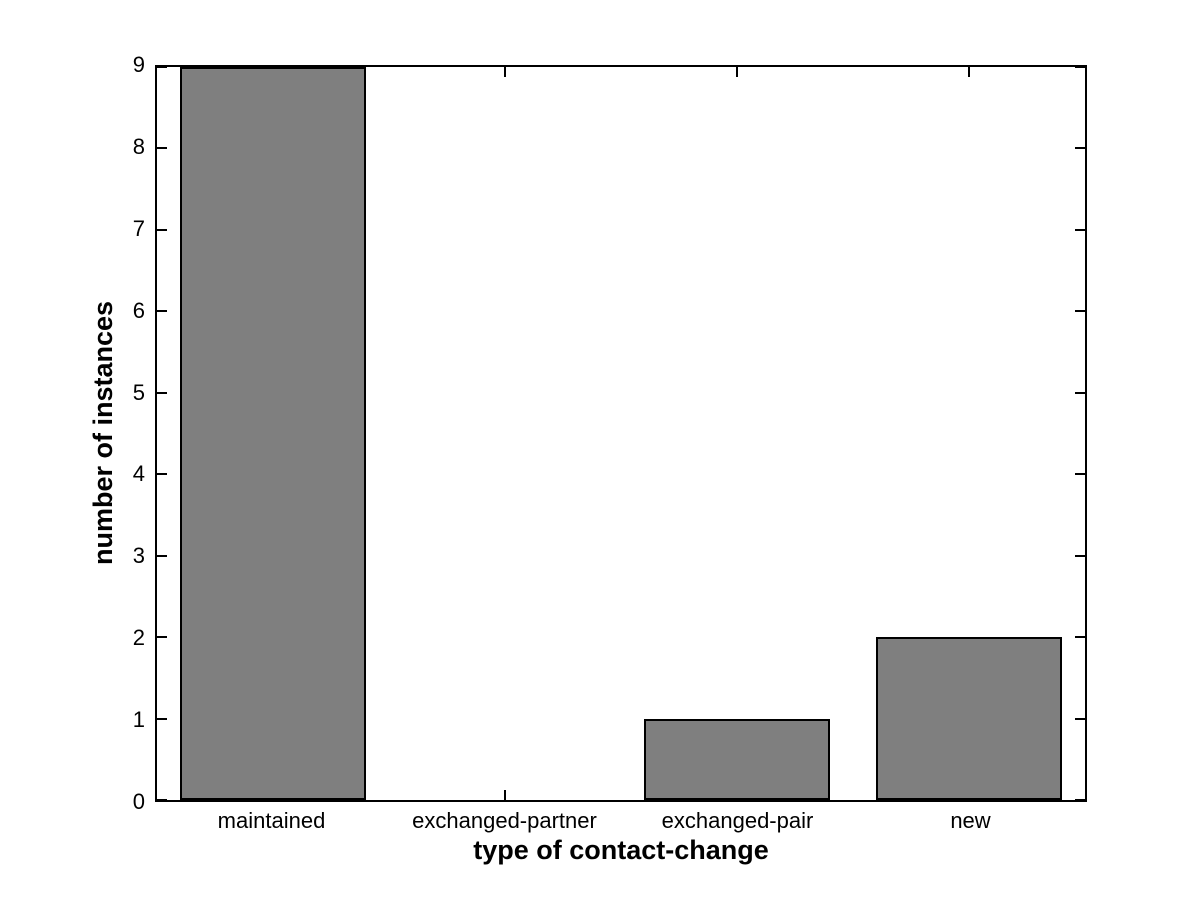  Describe the element at coordinates (969, 718) in the screenshot. I see `bar-new` at that location.